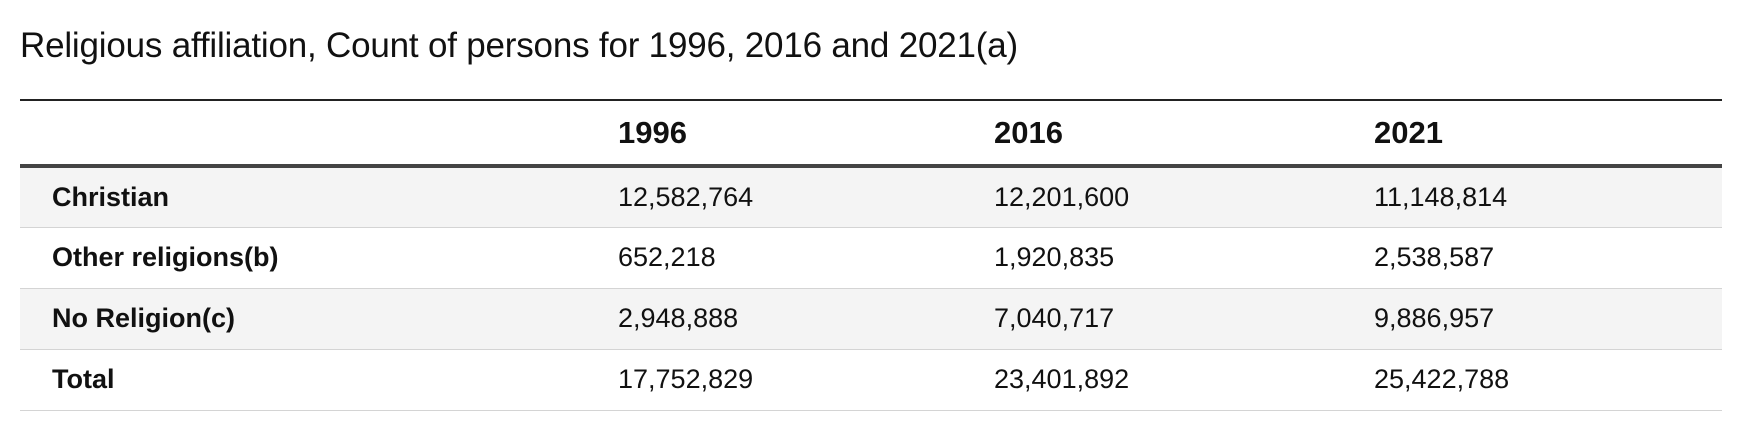 The width and height of the screenshot is (1742, 442). What do you see at coordinates (319, 134) in the screenshot?
I see `header-cell-label` at bounding box center [319, 134].